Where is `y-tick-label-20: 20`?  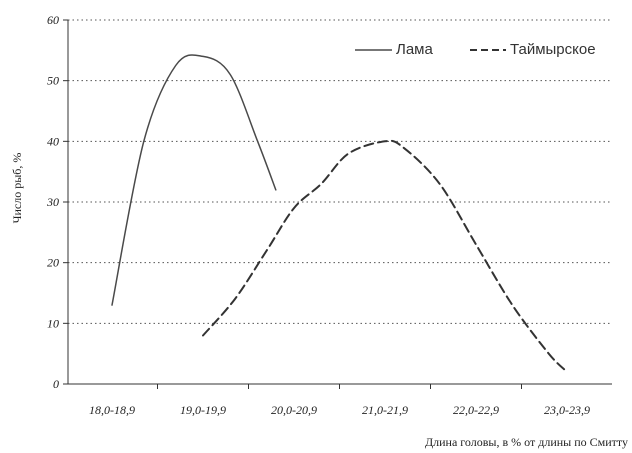 y-tick-label-20: 20 is located at coordinates (53, 263).